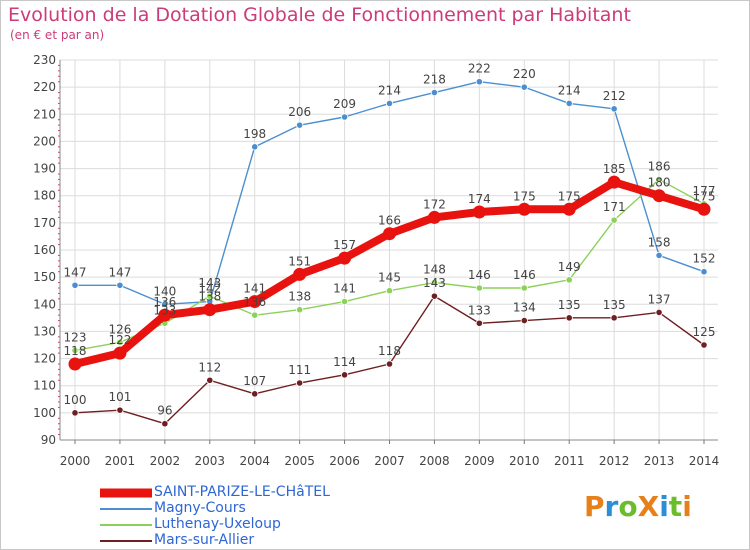 This screenshot has height=550, width=750. I want to click on data-label-luthenay-uxeloup: 186, so click(659, 166).